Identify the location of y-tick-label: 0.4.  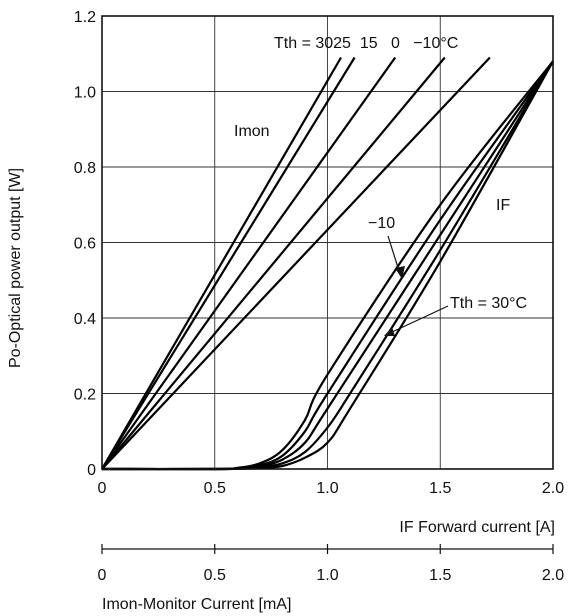
(85, 319).